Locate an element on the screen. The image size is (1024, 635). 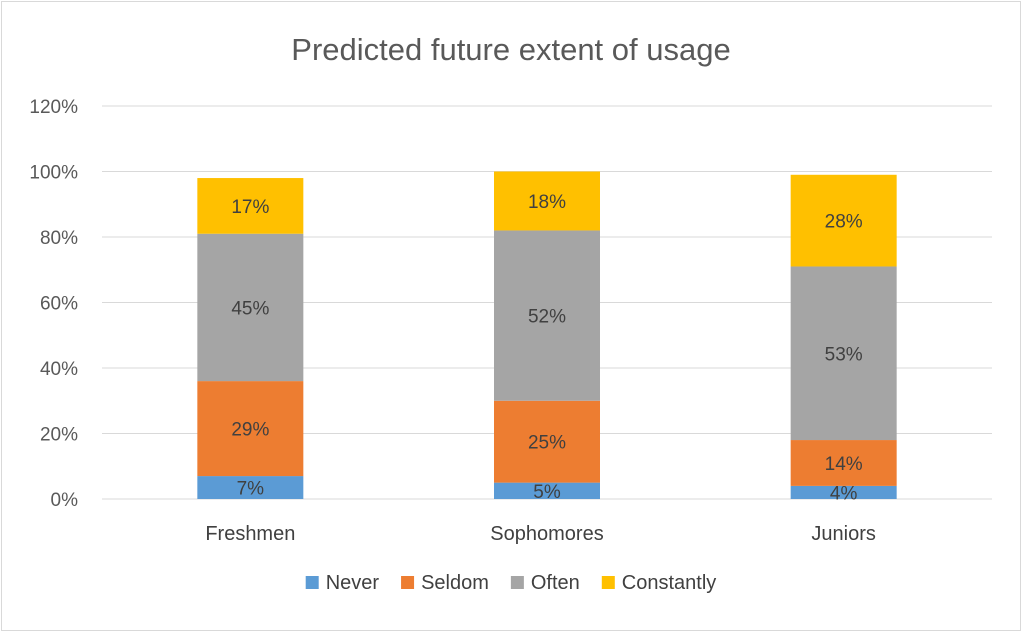
y-axis-ticks: 0% 20% 40% 60% 80% 100% 120% is located at coordinates (53, 304).